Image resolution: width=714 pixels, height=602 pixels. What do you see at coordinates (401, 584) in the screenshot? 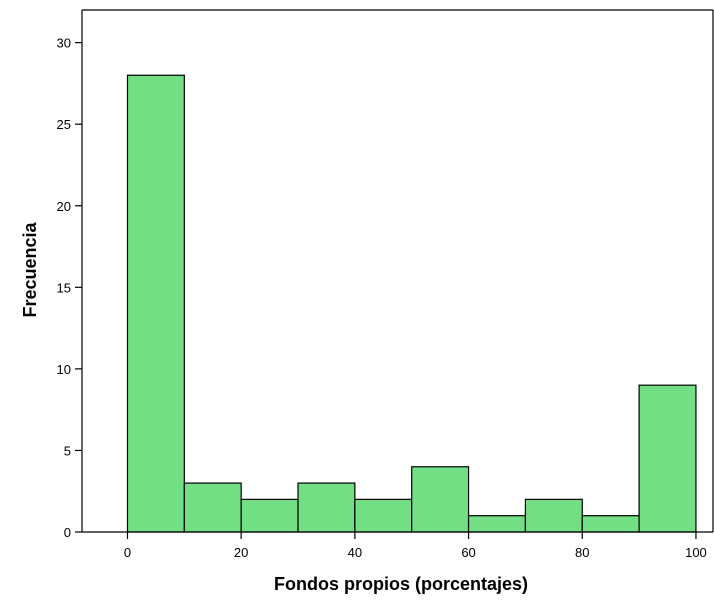
I see `x-axis-title: Fondos propios (porcentajes)` at bounding box center [401, 584].